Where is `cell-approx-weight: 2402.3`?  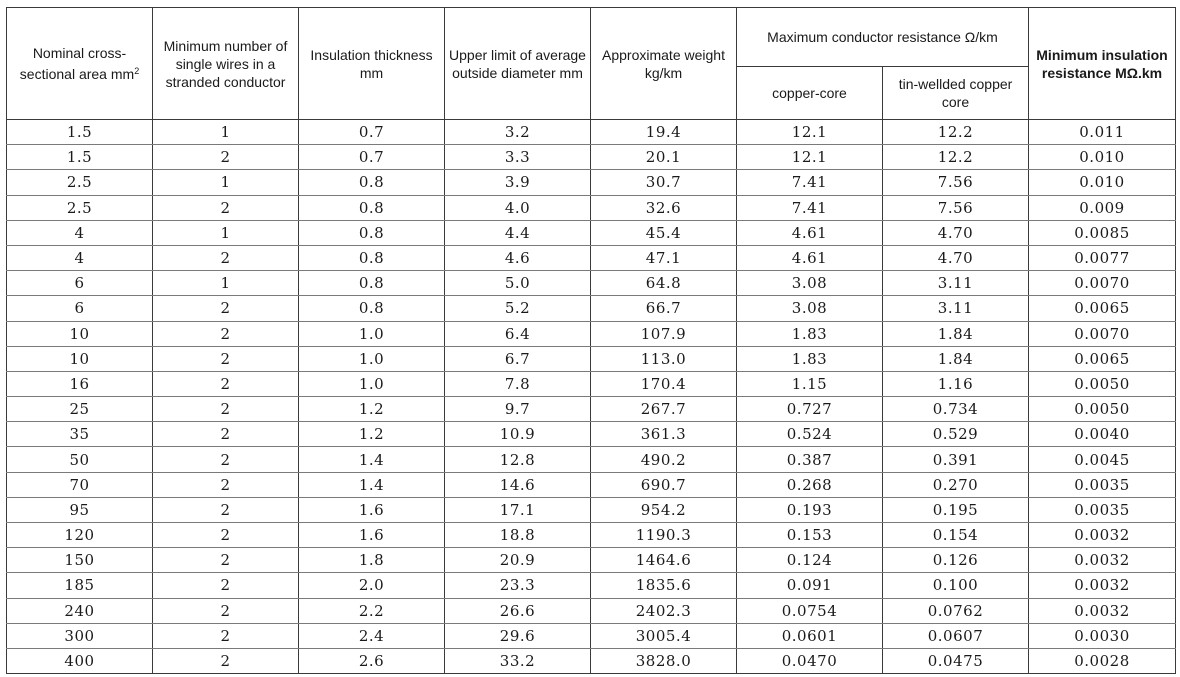
cell-approx-weight: 2402.3 is located at coordinates (663, 611).